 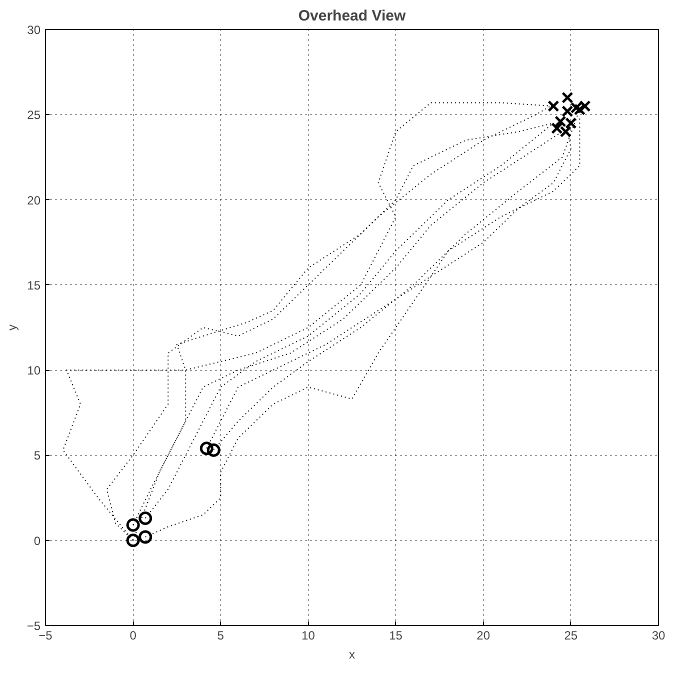 What do you see at coordinates (11, 327) in the screenshot?
I see `y-axis-title: y` at bounding box center [11, 327].